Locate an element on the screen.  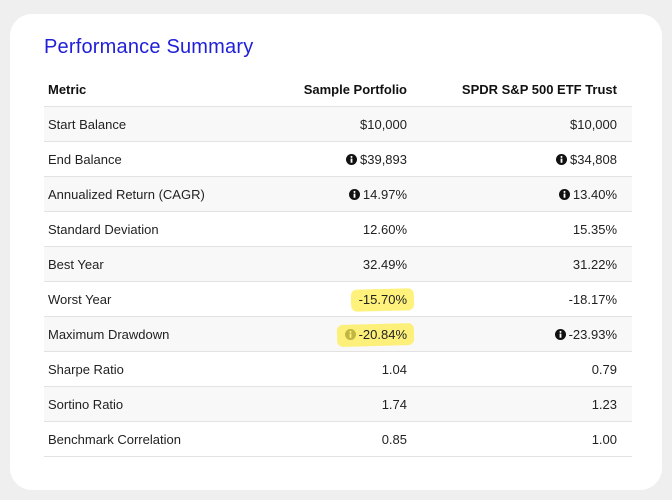
value-cell: 32.49% is located at coordinates (330, 264).